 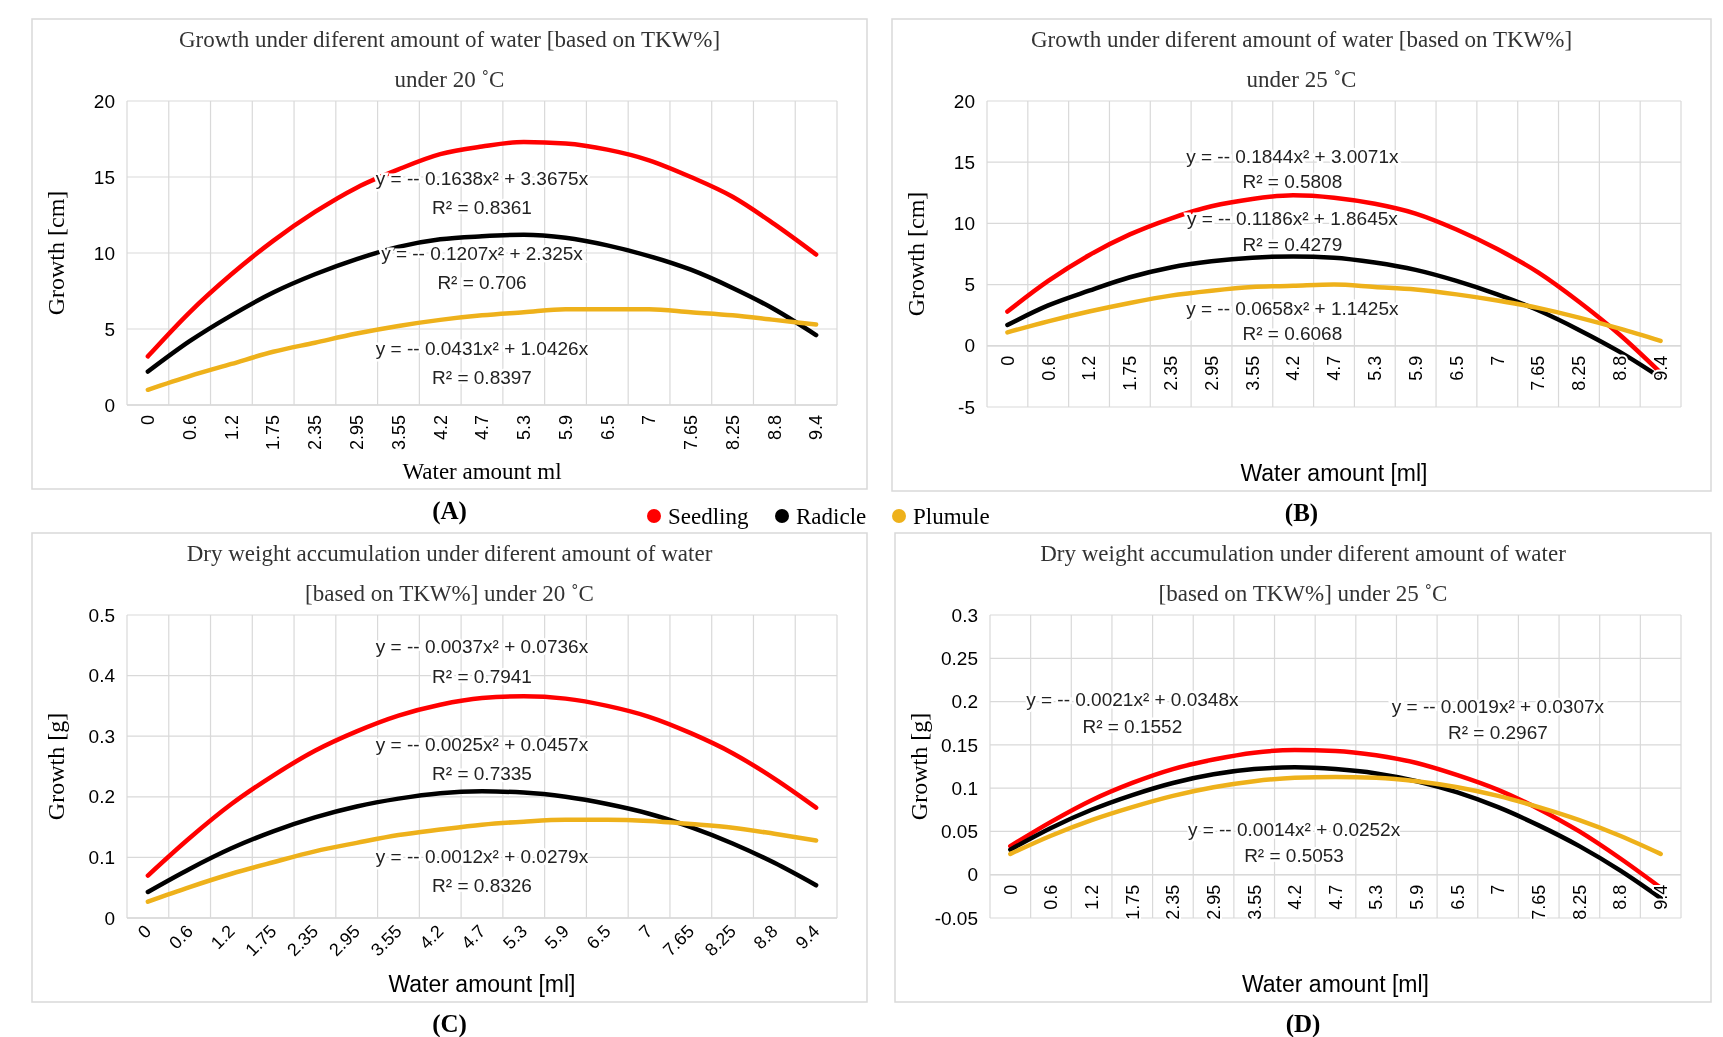 I want to click on y-tick-label: -5, so click(x=966, y=407).